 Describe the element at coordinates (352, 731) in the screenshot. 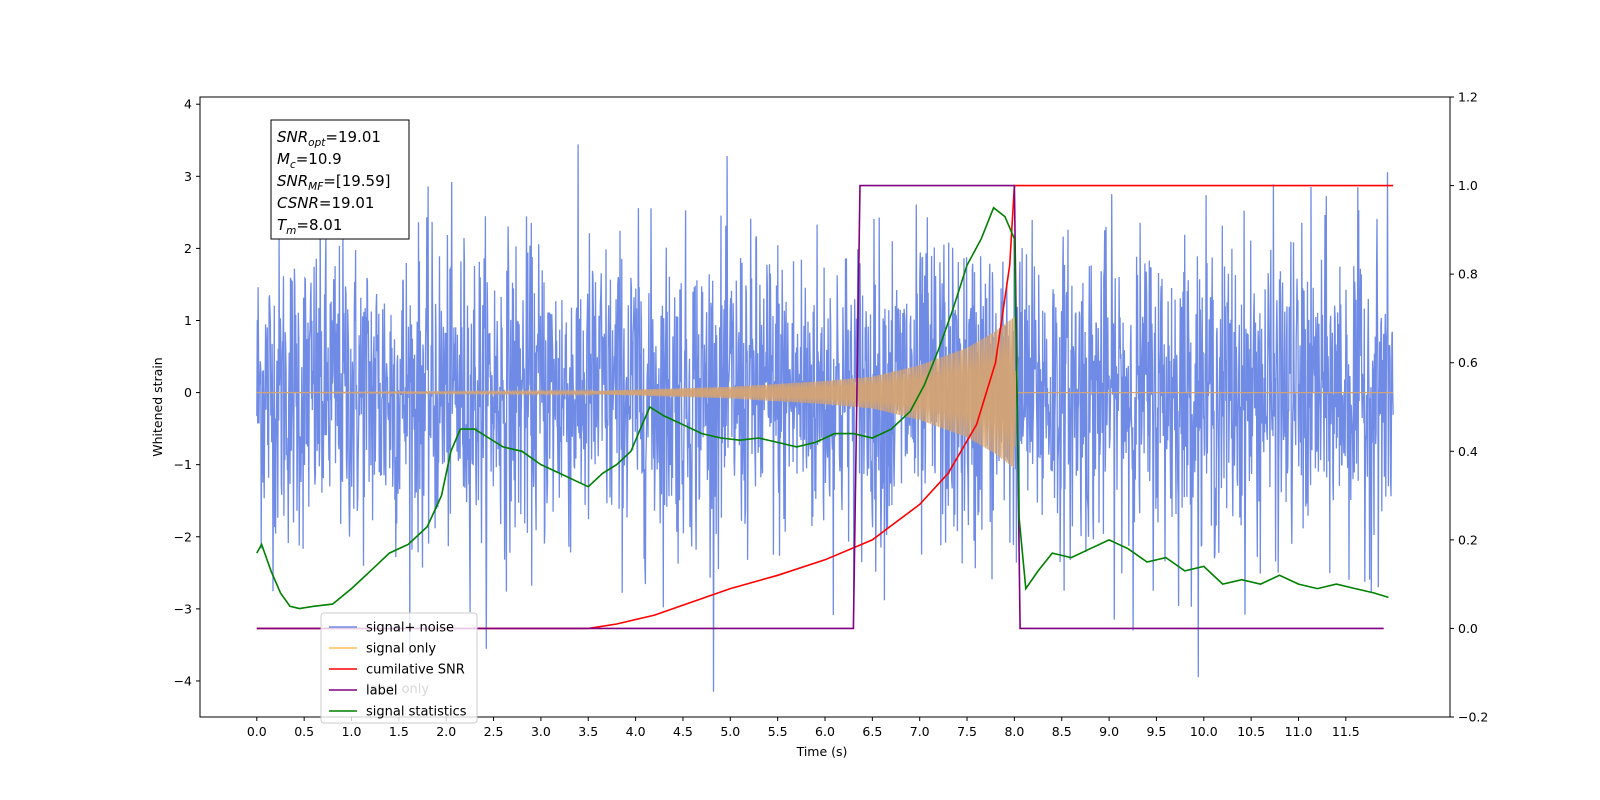

I see `x-tick-label: 1.0` at that location.